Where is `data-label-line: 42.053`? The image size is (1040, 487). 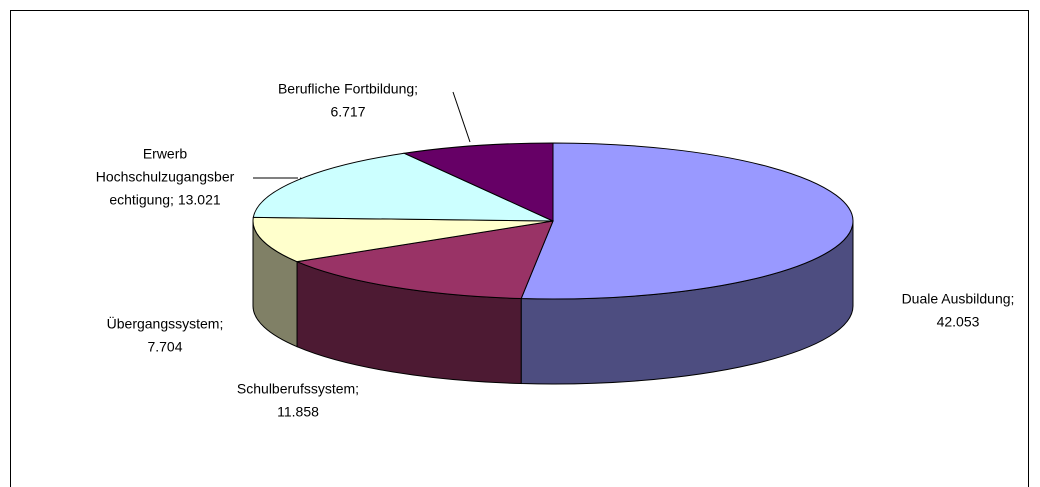 data-label-line: 42.053 is located at coordinates (958, 322).